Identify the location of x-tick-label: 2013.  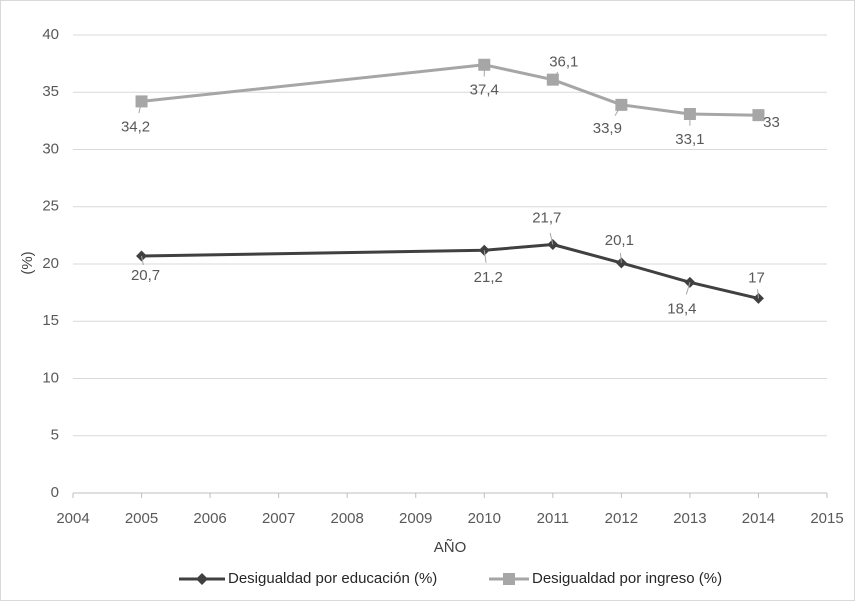
(689, 518).